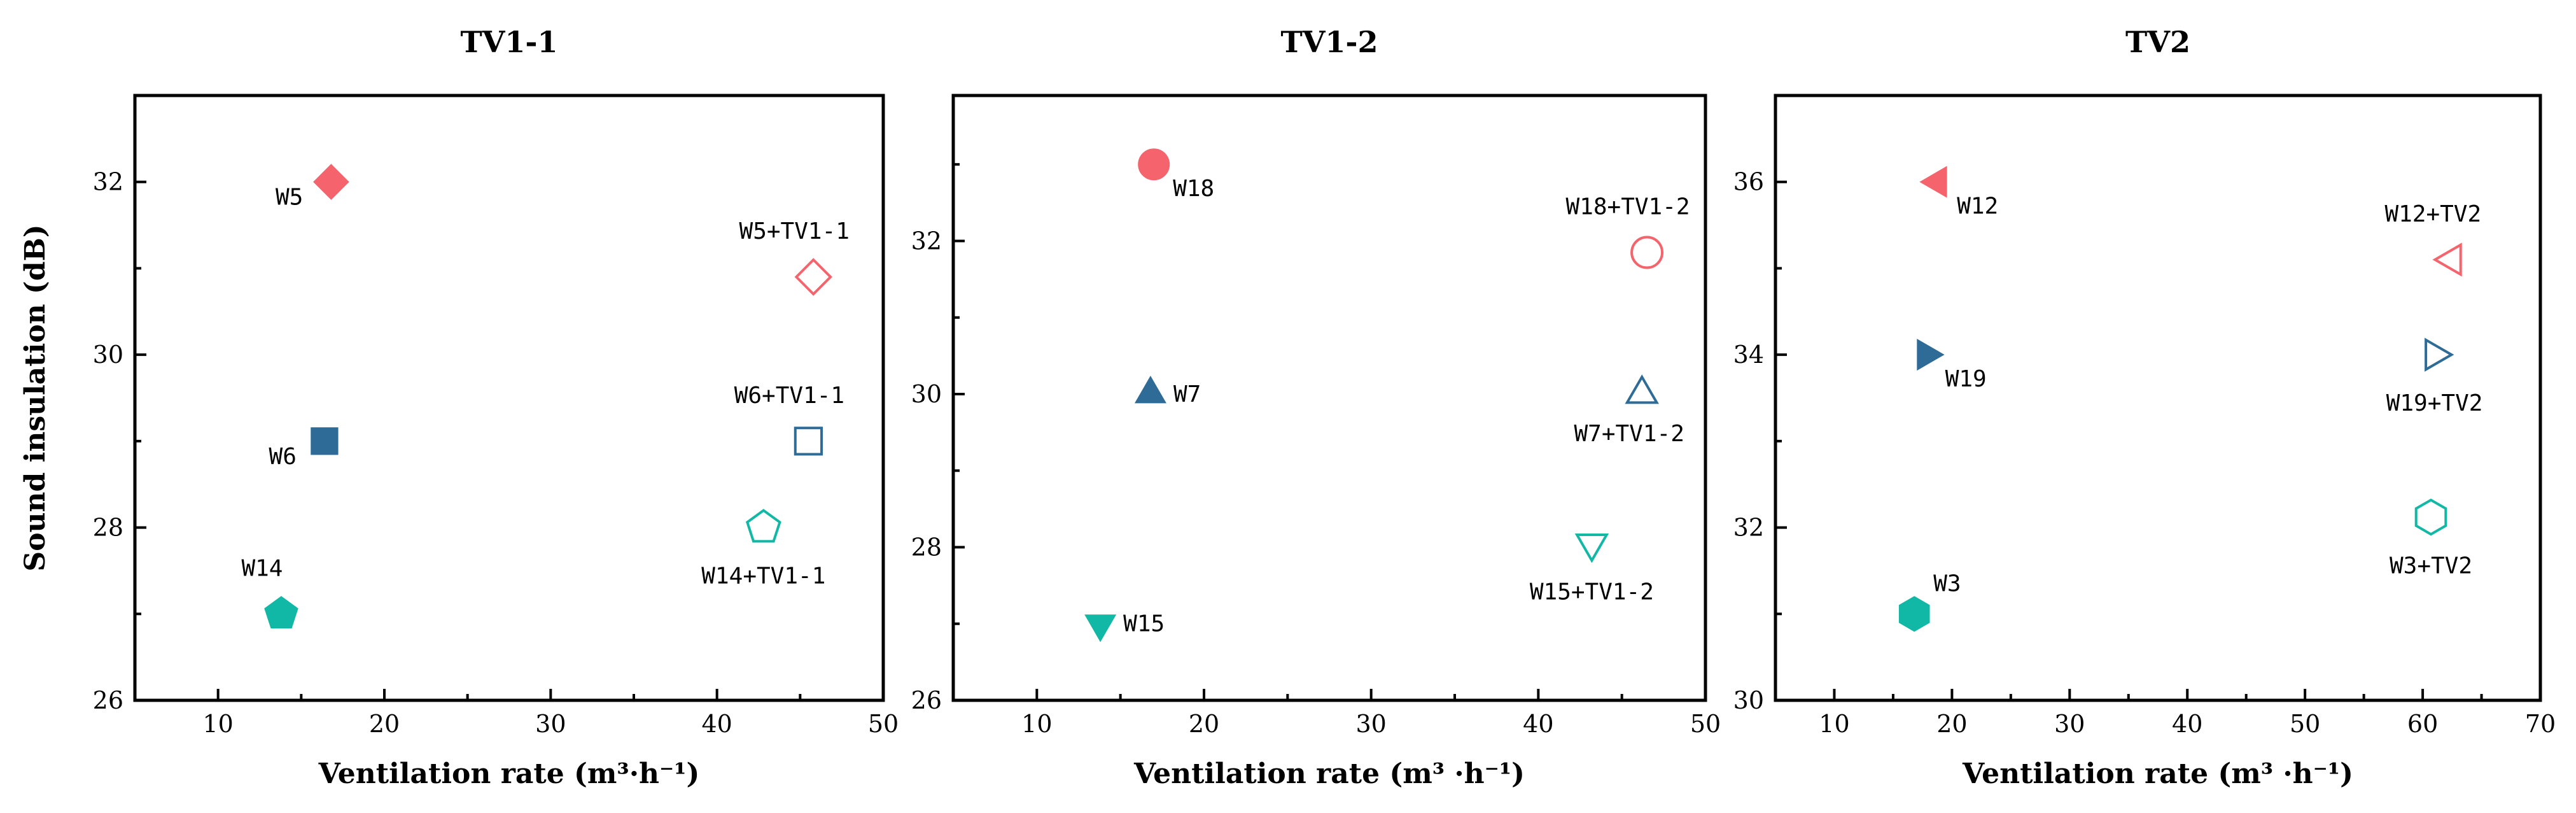  What do you see at coordinates (2439, 354) in the screenshot?
I see `point-w19-tv2` at bounding box center [2439, 354].